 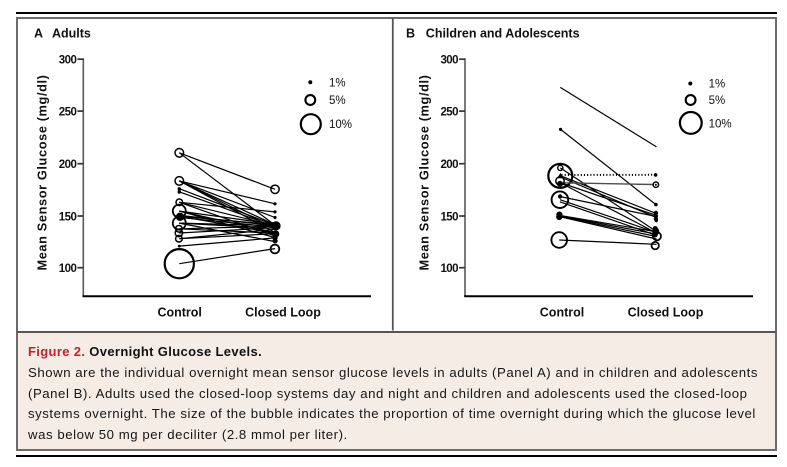 What do you see at coordinates (38, 34) in the screenshot?
I see `svg-text: A` at bounding box center [38, 34].